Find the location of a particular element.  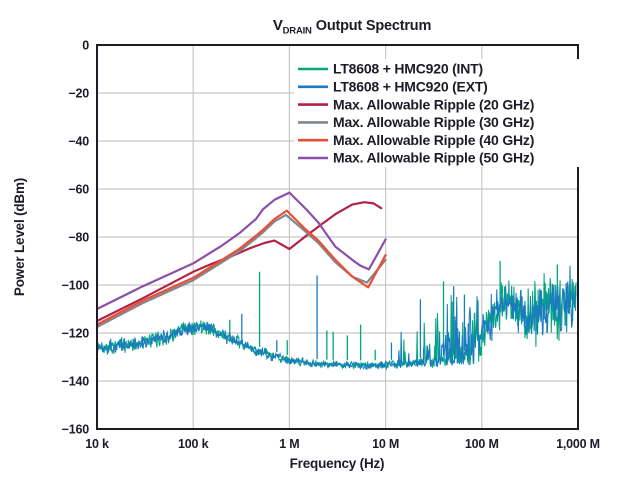

legend-background is located at coordinates (444, 113).